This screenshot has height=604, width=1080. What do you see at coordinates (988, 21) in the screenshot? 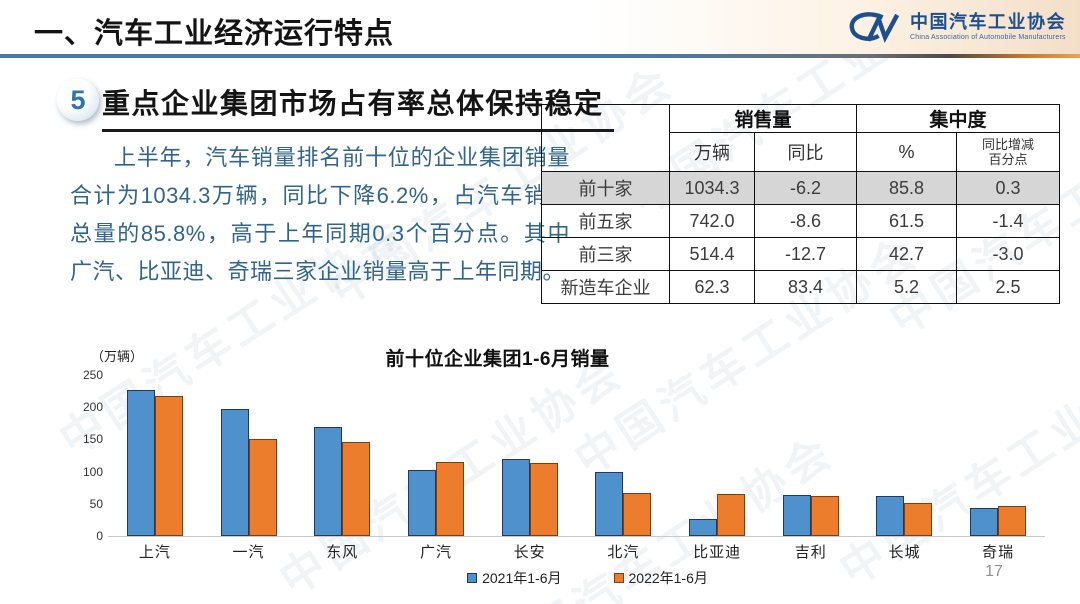
I see `org-name-cn: 中国汽车工业协会` at bounding box center [988, 21].